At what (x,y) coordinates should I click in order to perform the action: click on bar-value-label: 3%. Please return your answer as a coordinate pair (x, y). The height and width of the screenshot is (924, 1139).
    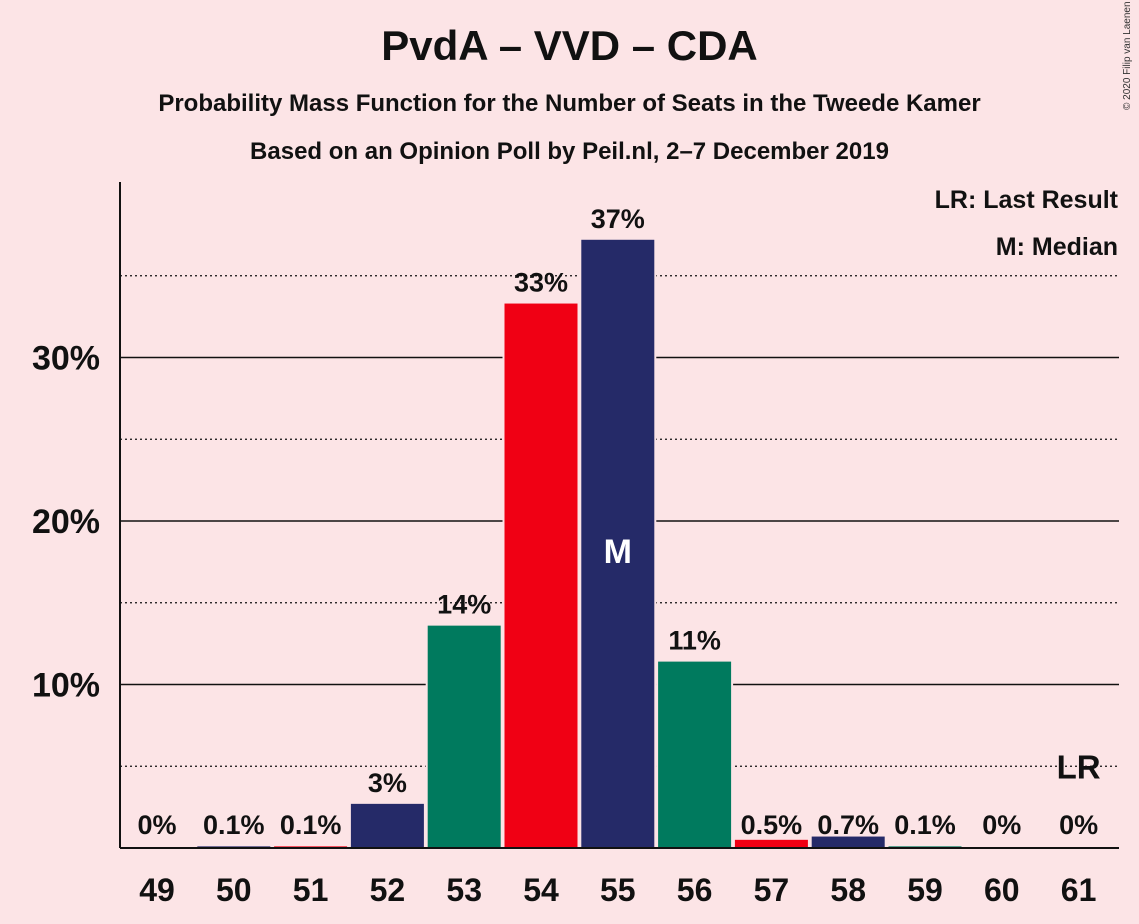
    Looking at the image, I should click on (387, 783).